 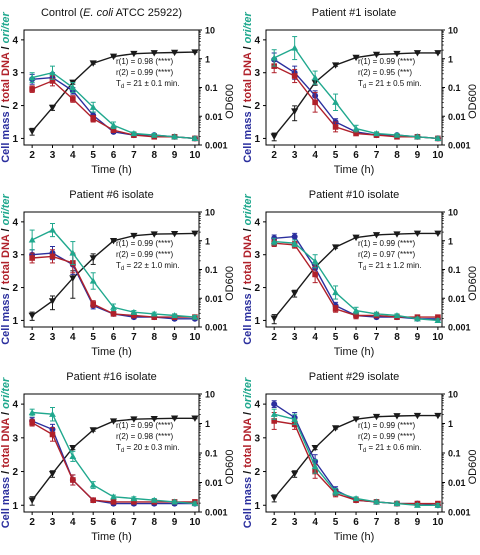 What do you see at coordinates (111, 377) in the screenshot?
I see `title-text: Patient #16 isolate` at bounding box center [111, 377].